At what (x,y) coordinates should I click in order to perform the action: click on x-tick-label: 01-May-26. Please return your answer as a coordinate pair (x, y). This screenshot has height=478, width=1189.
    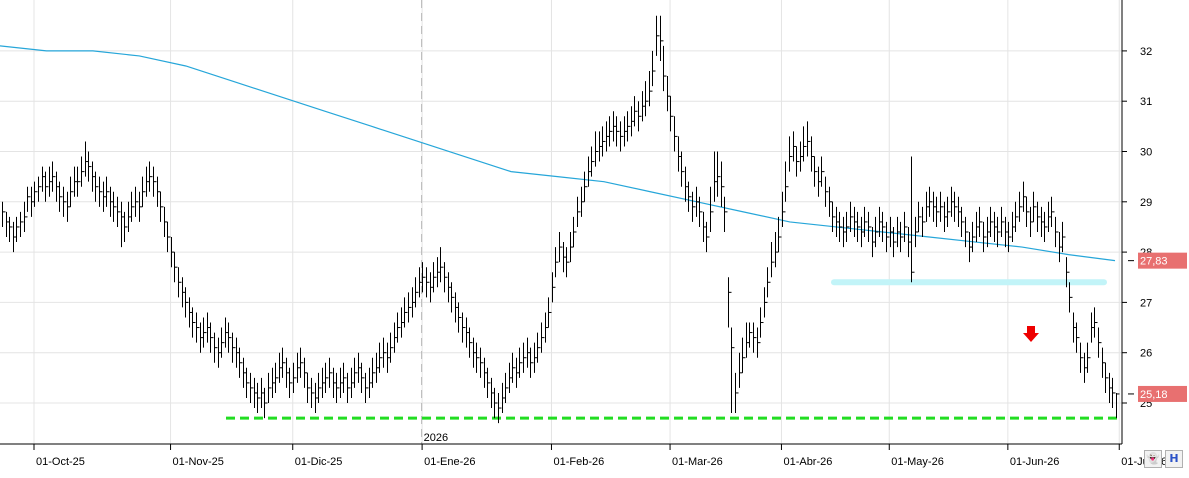
    Looking at the image, I should click on (917, 462).